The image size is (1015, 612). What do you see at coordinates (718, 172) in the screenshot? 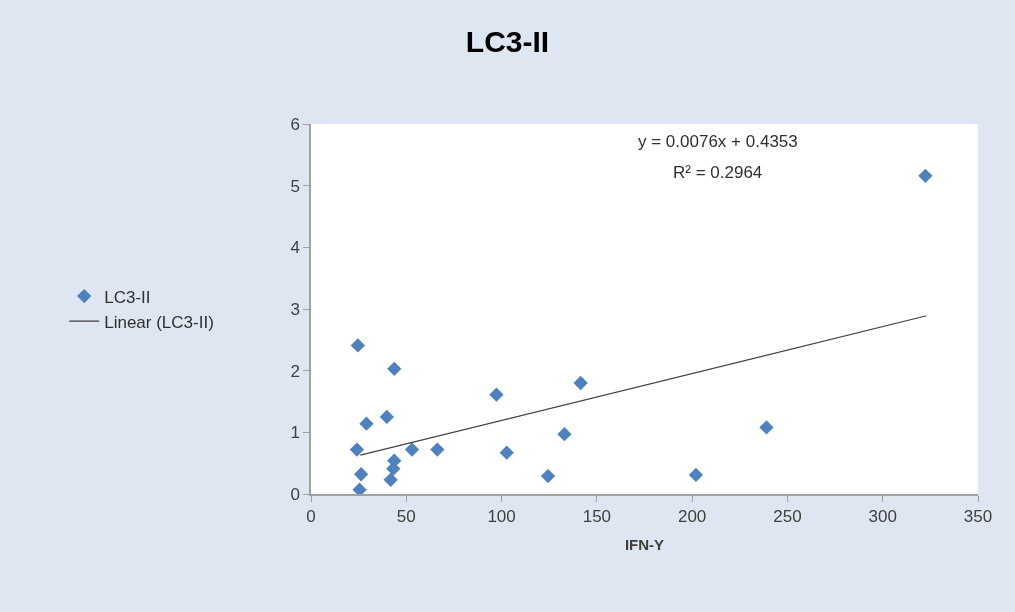
I see `annotation: R² = 0.2964` at bounding box center [718, 172].